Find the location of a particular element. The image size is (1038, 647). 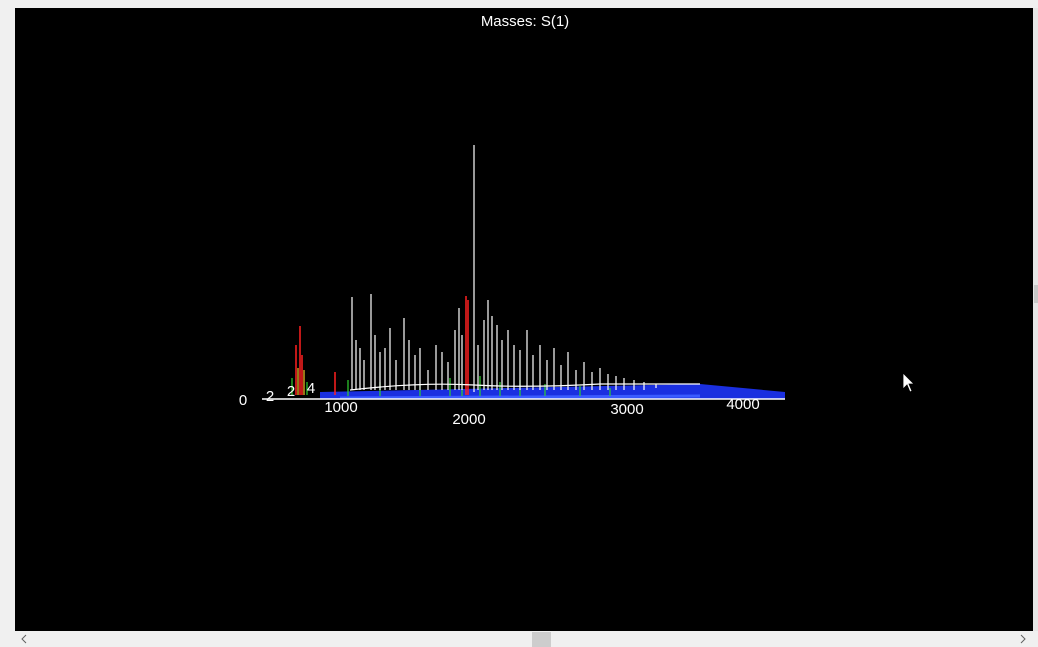

scroll-left-arrow is located at coordinates (24, 639).